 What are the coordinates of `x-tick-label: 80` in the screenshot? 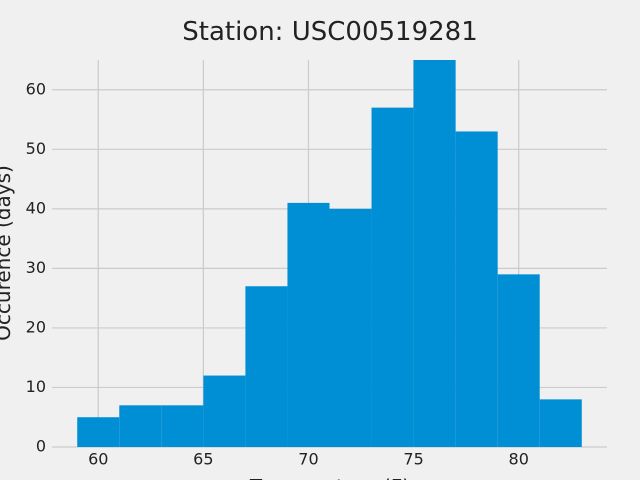 It's located at (519, 459).